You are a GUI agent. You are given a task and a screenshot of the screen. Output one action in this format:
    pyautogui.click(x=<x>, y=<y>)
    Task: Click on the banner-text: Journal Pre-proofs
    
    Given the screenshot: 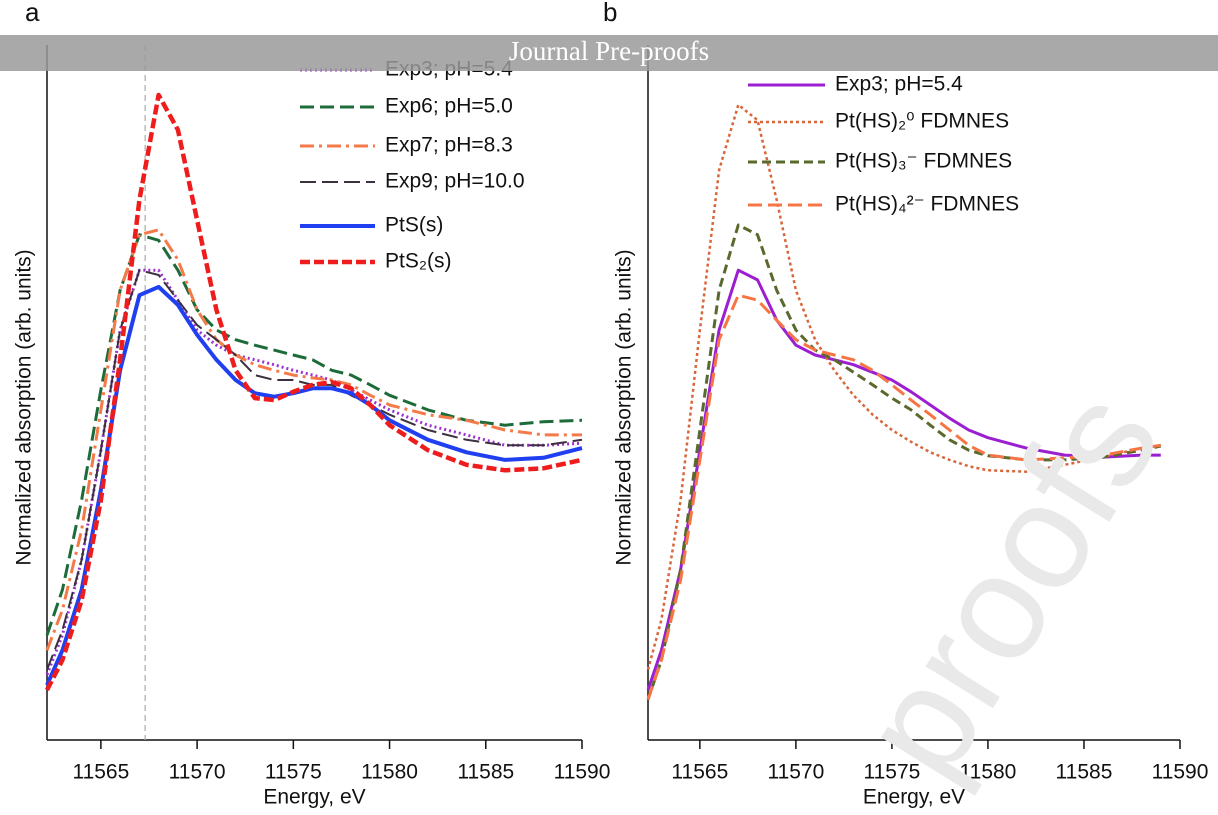 What is the action you would take?
    pyautogui.click(x=609, y=51)
    